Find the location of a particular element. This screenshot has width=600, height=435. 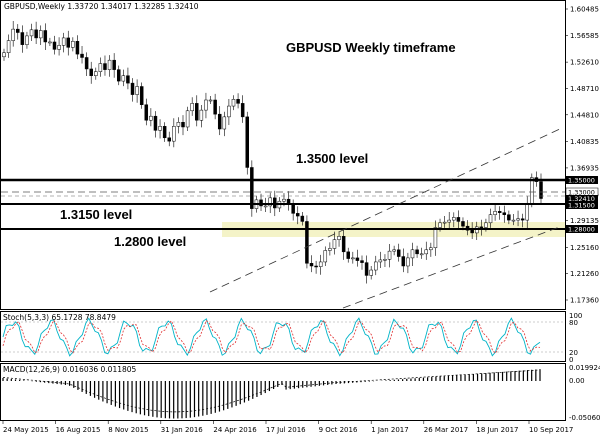

macd-signal-line is located at coordinates (271, 391).